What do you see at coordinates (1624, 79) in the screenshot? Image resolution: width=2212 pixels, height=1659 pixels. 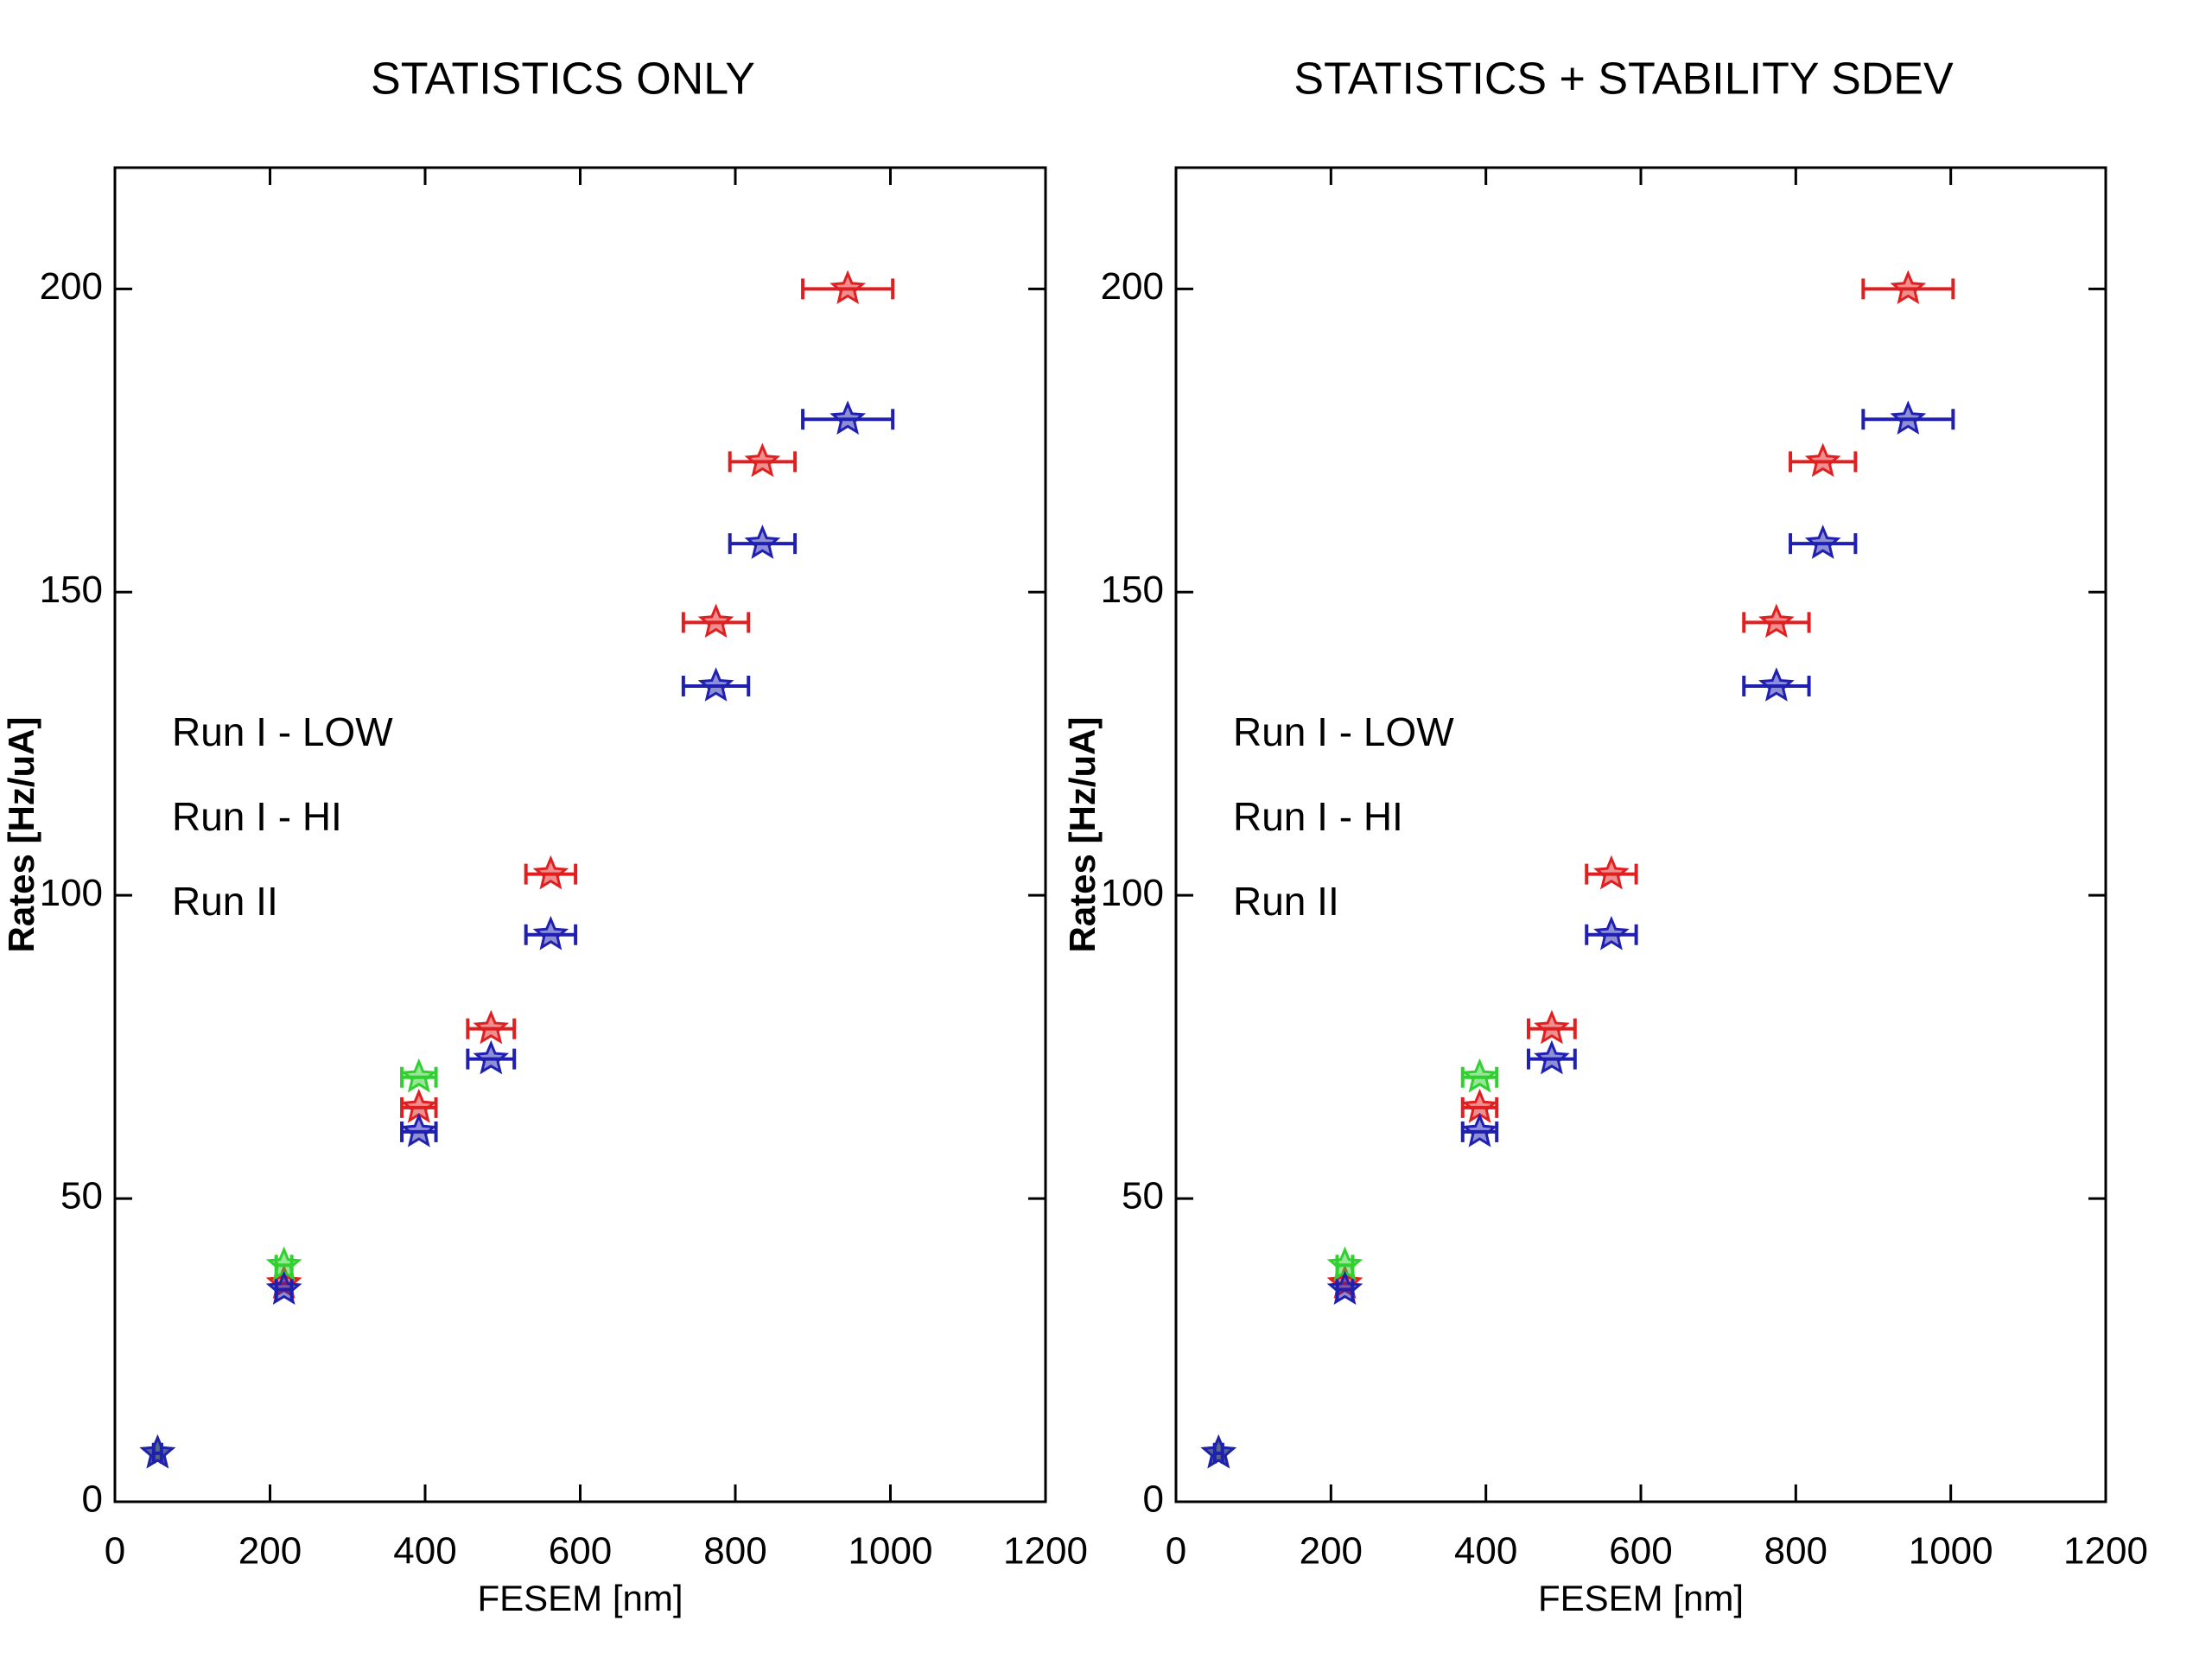 I see `chart-title: STATISTICS + STABILITY SDEV` at bounding box center [1624, 79].